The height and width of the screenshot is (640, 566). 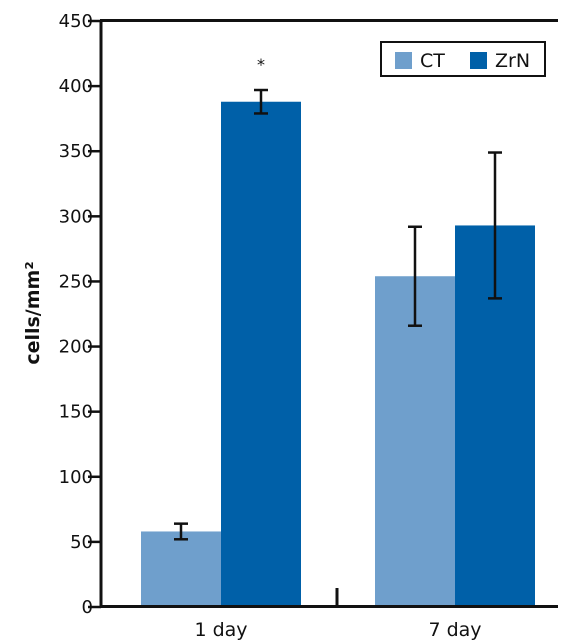 What do you see at coordinates (337, 629) in the screenshot?
I see `x-labels-layer: 1 day 7 day` at bounding box center [337, 629].